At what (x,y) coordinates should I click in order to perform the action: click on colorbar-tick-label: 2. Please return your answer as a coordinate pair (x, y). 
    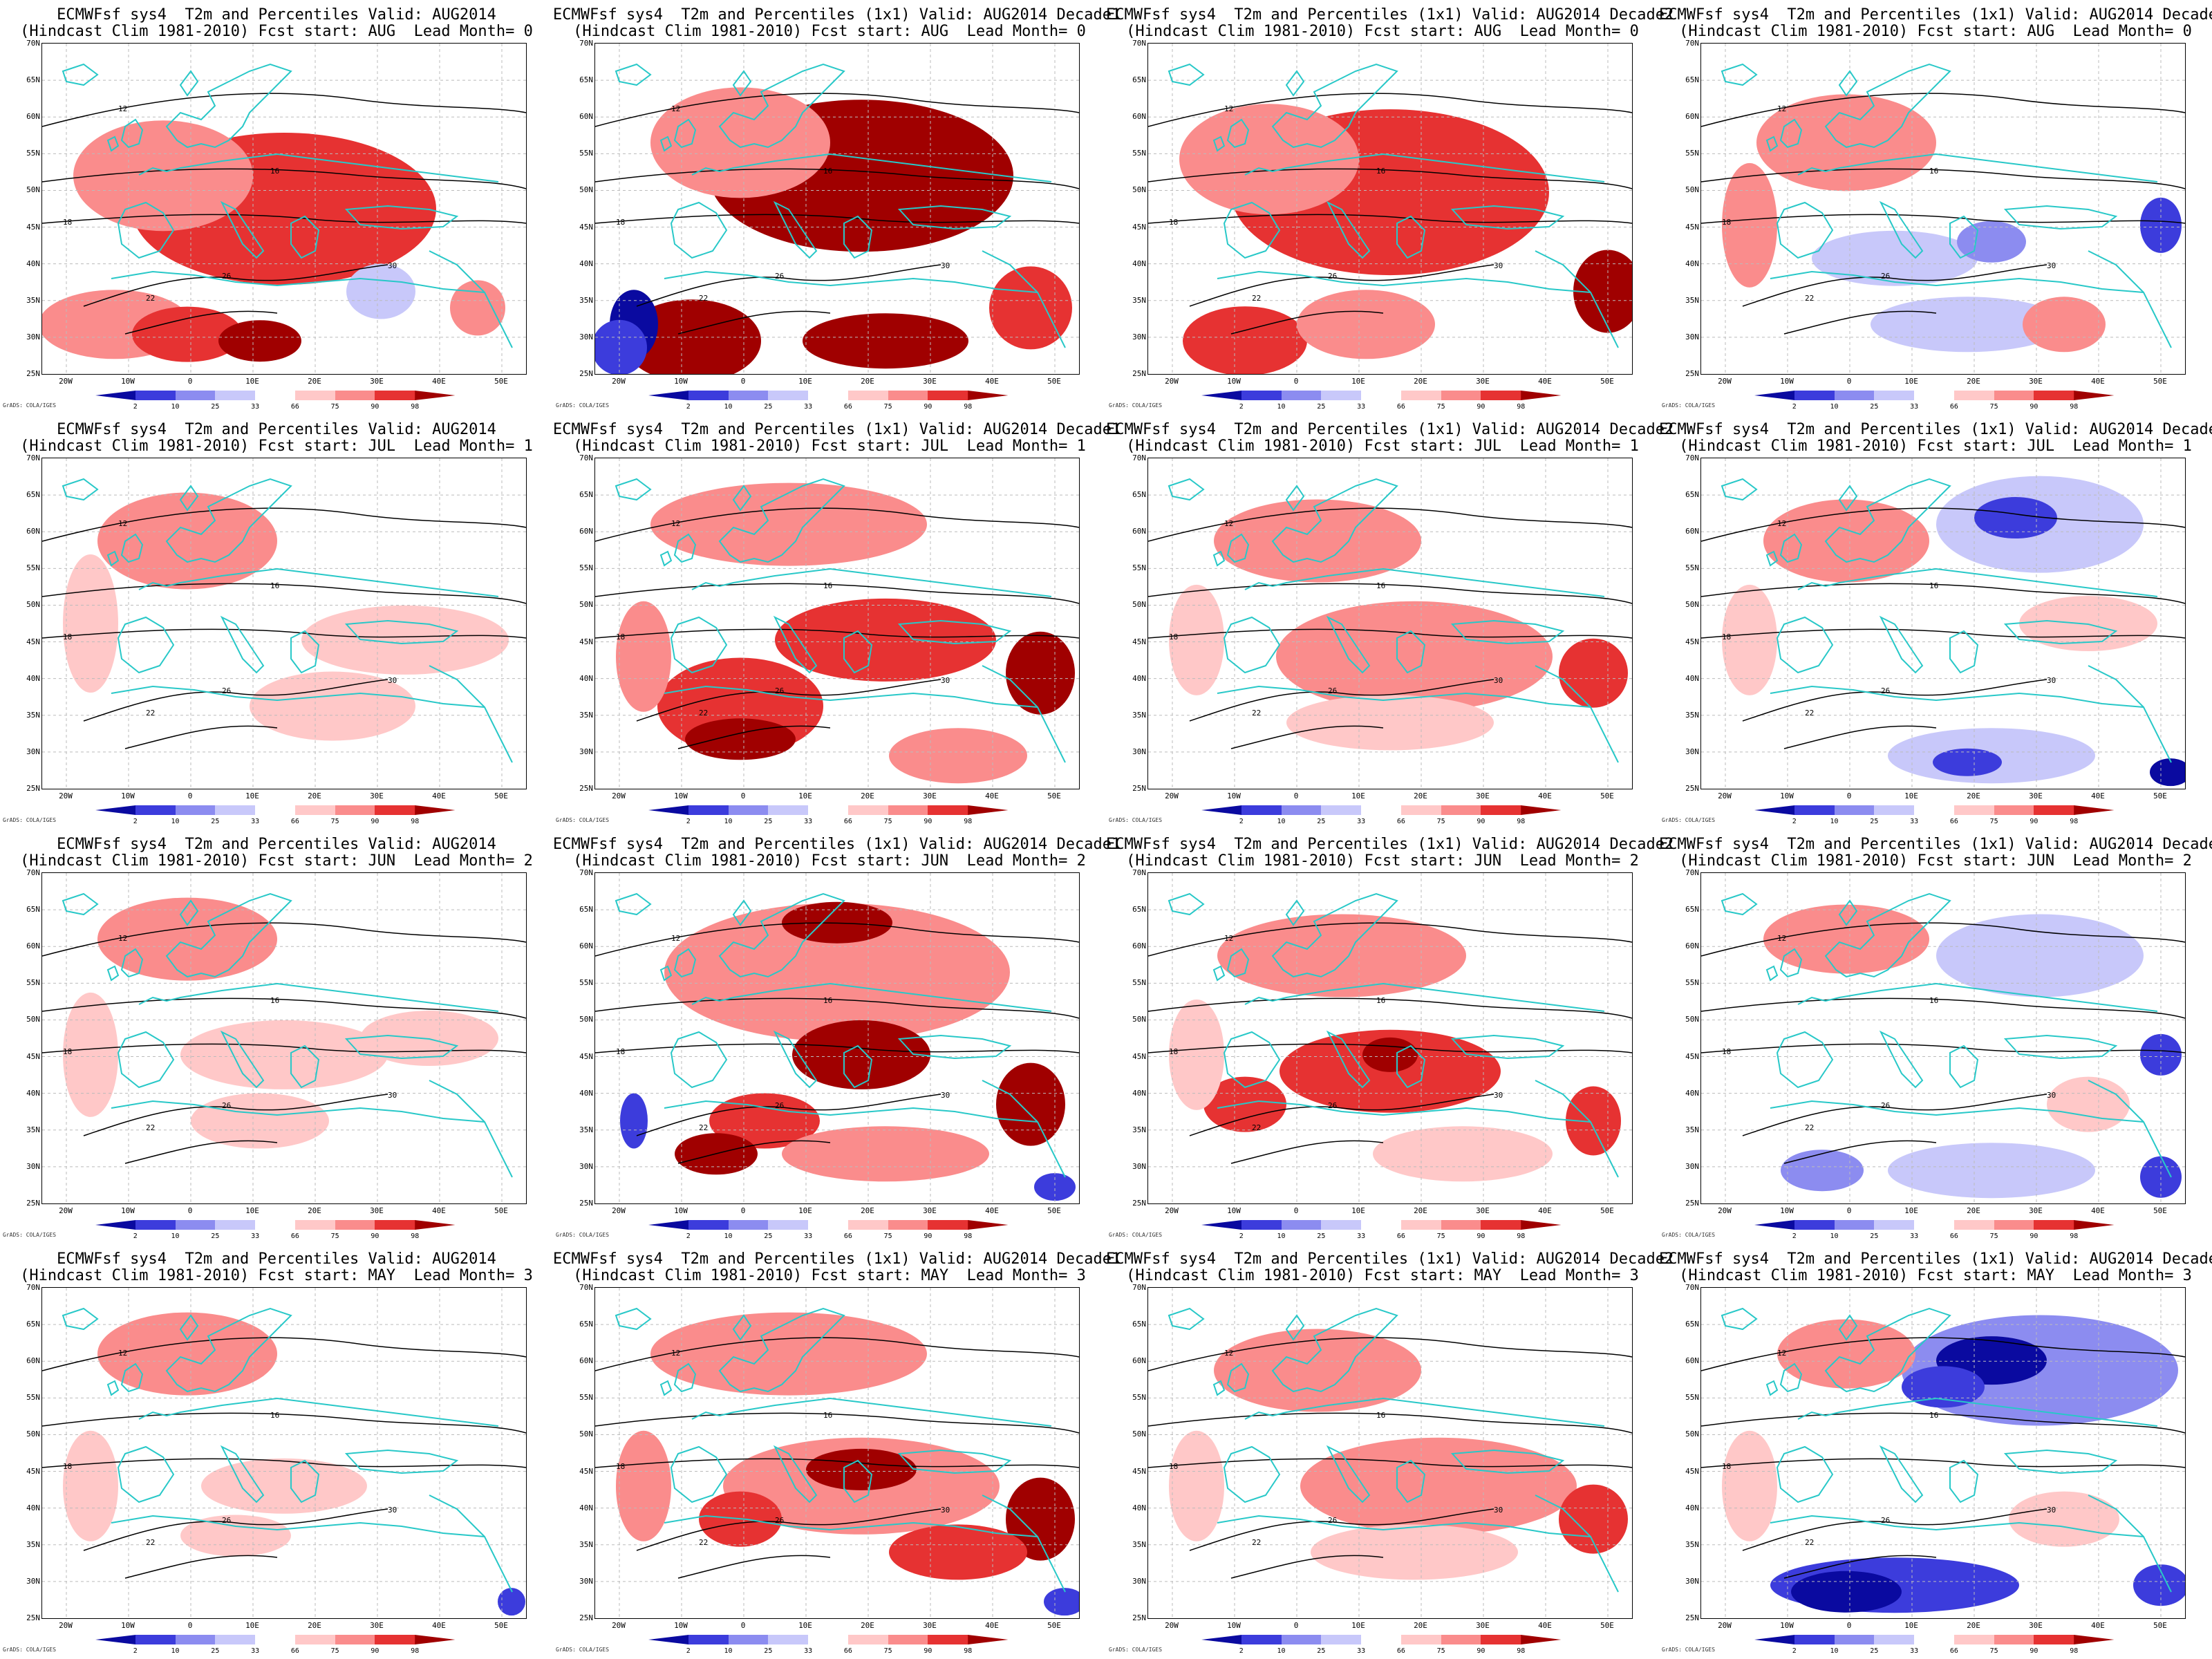
    Looking at the image, I should click on (688, 821).